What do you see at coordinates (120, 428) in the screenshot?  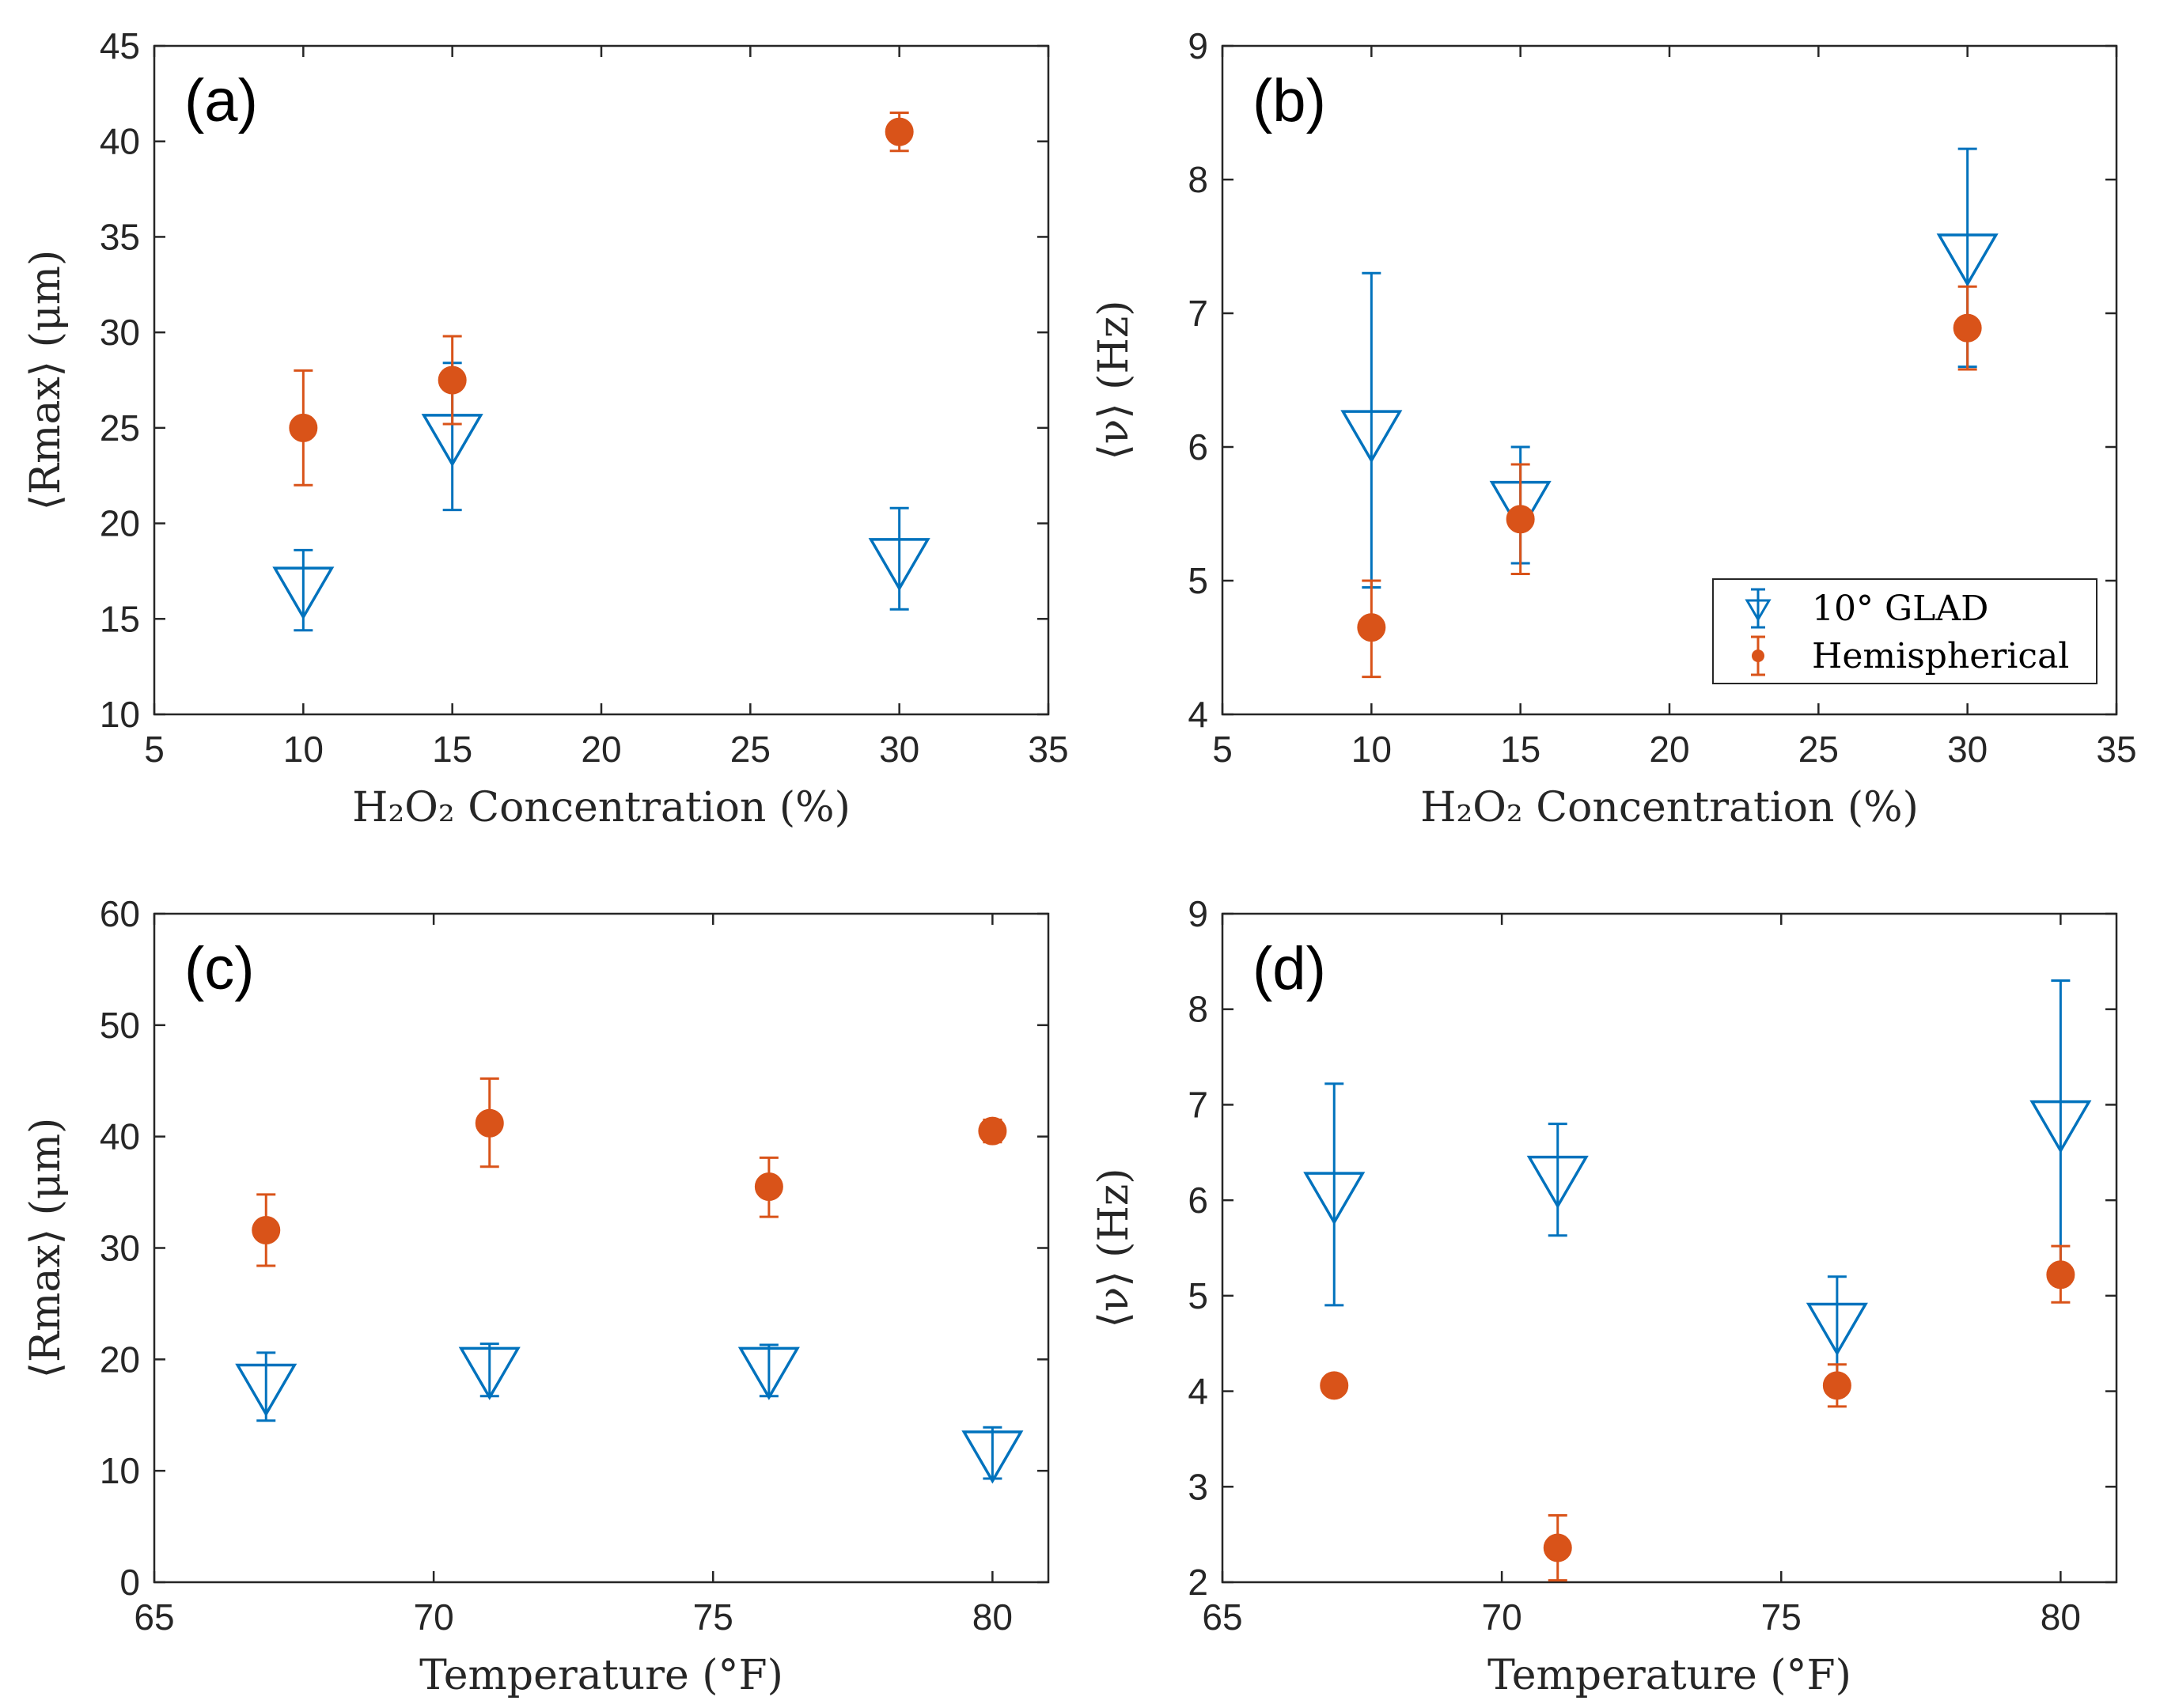 I see `y-tick-label: 25` at bounding box center [120, 428].